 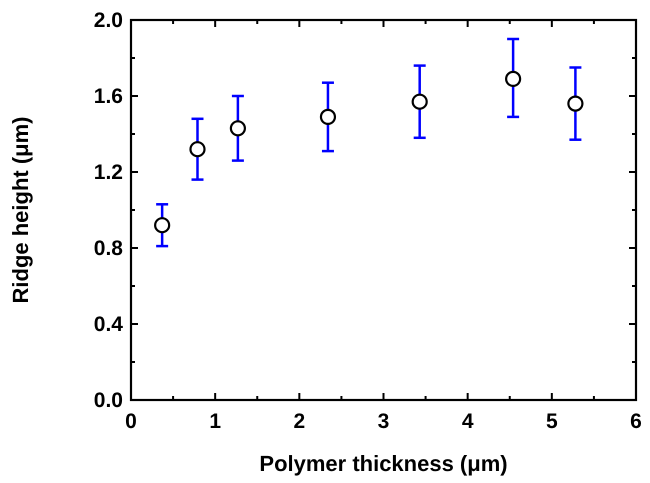 What do you see at coordinates (383, 463) in the screenshot?
I see `x-axis-title: Polymer thickness (μm)` at bounding box center [383, 463].